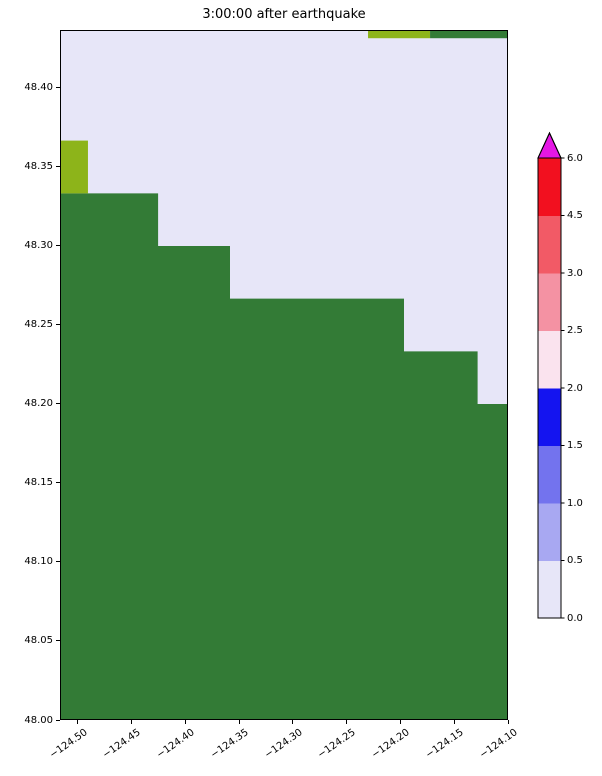  I want to click on chart-title: 3:00:00 after earthquake, so click(284, 14).